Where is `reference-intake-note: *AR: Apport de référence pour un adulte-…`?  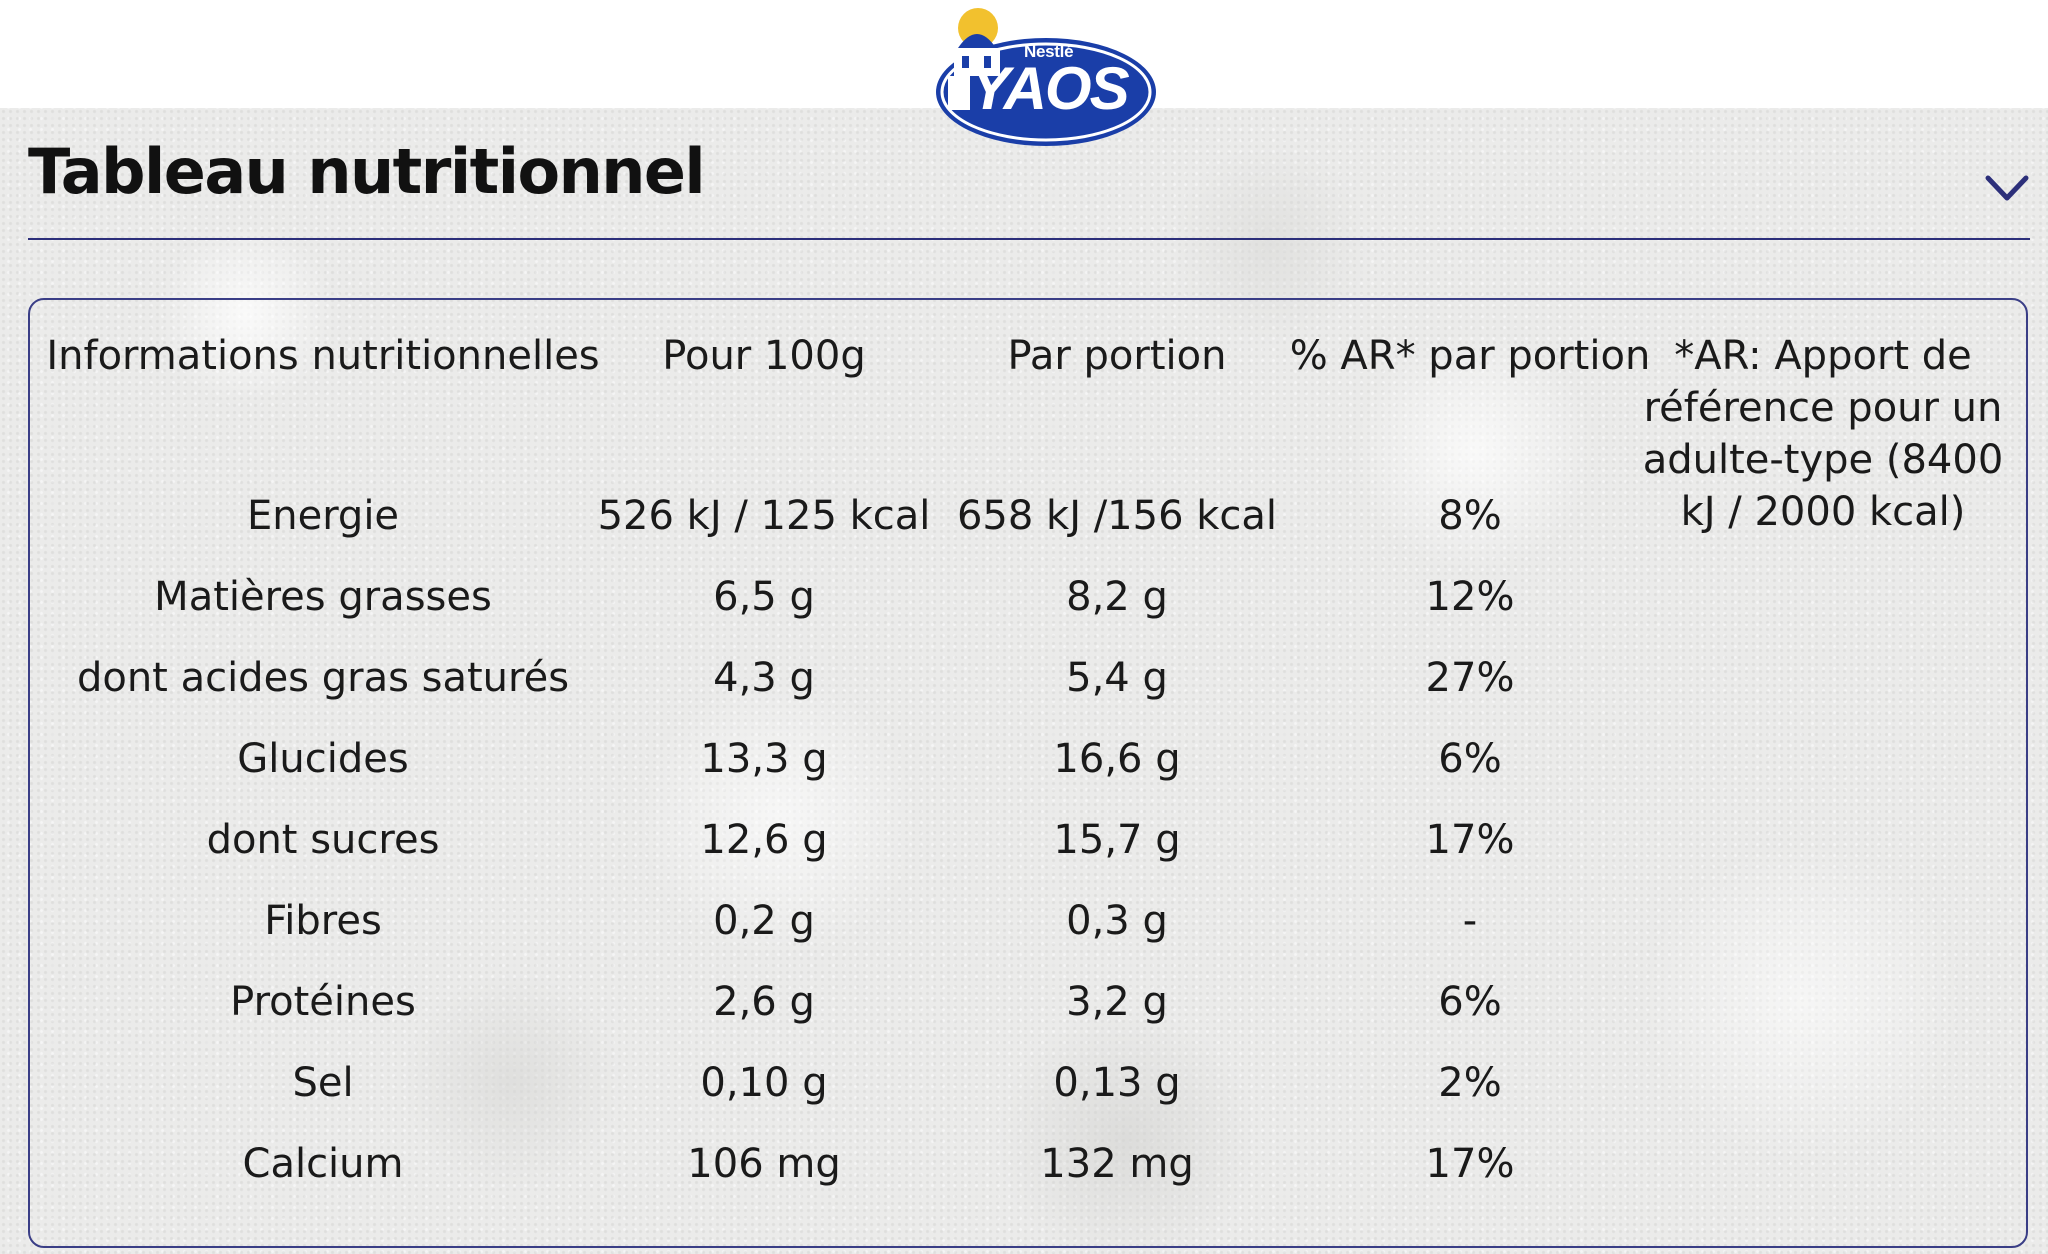 reference-intake-note: *AR: Apport de référence pour un adulte-… is located at coordinates (1823, 434).